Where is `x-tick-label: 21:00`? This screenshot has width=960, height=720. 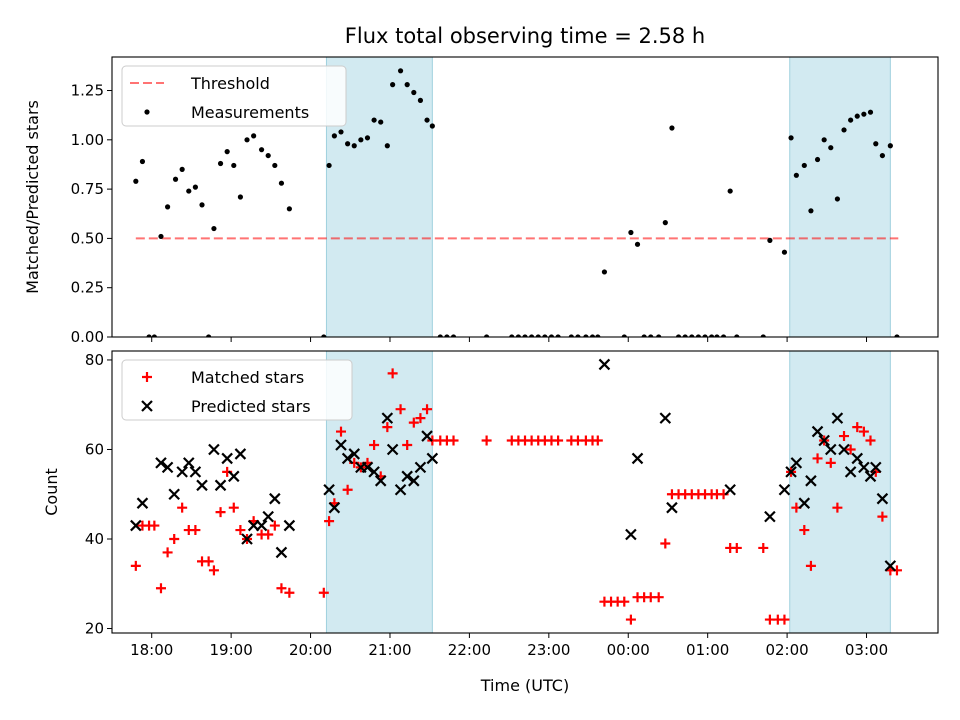 x-tick-label: 21:00 is located at coordinates (389, 650).